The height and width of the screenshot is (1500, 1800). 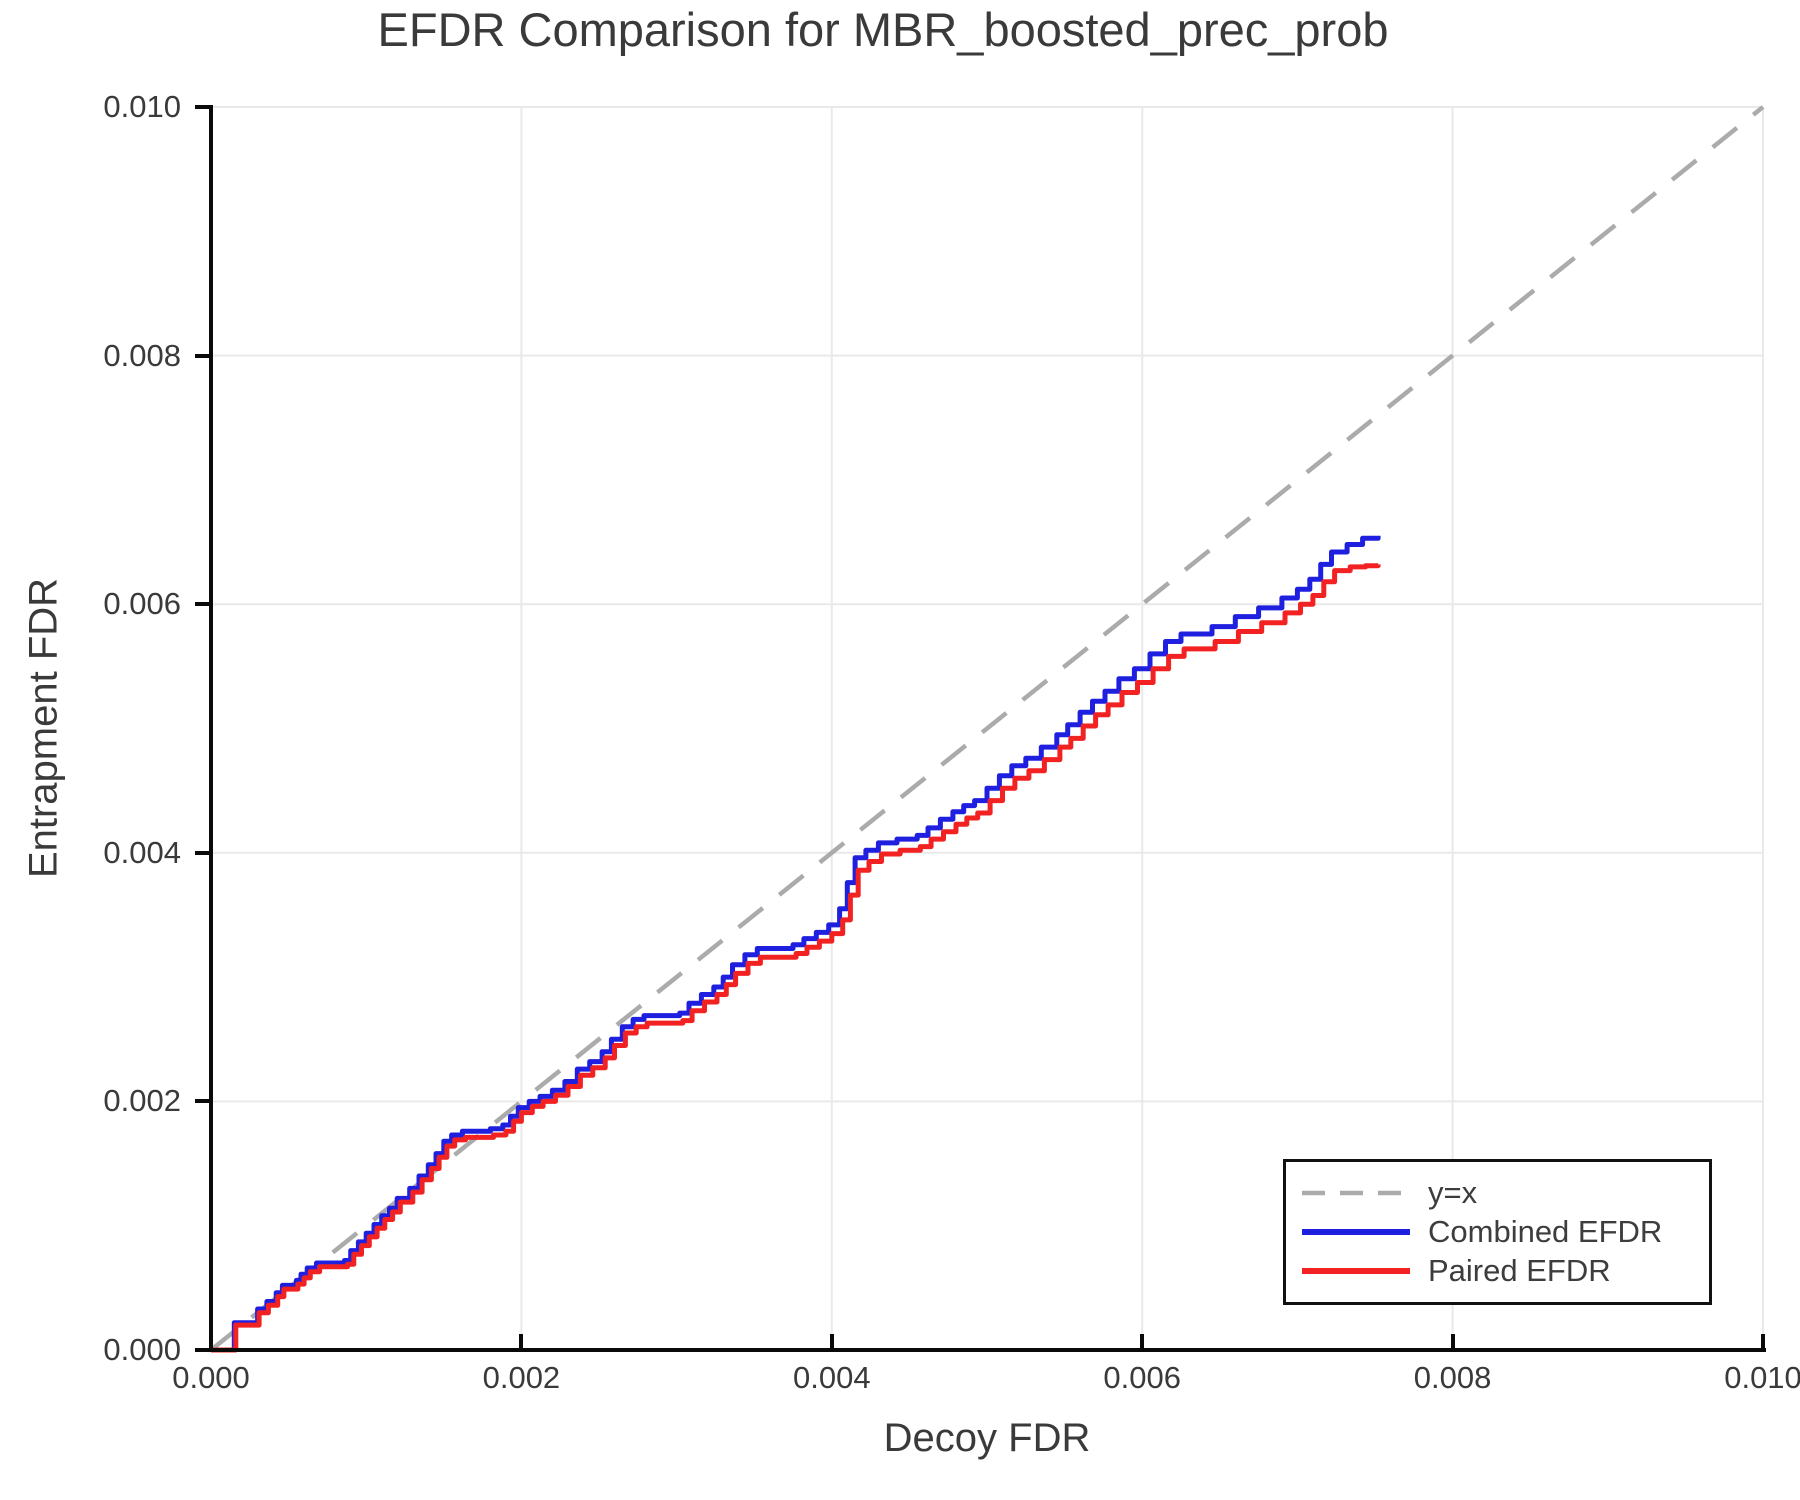 I want to click on x-axis-label: Decoy FDR, so click(x=987, y=1438).